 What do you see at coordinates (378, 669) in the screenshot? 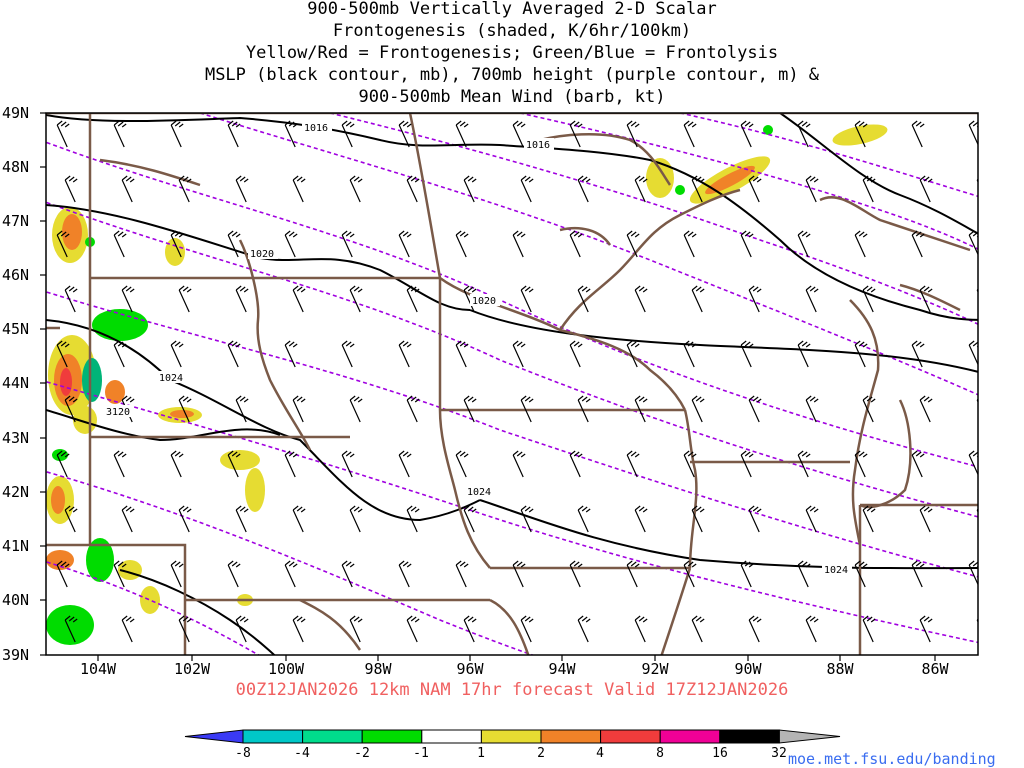
I see `lon-label: 98W` at bounding box center [378, 669].